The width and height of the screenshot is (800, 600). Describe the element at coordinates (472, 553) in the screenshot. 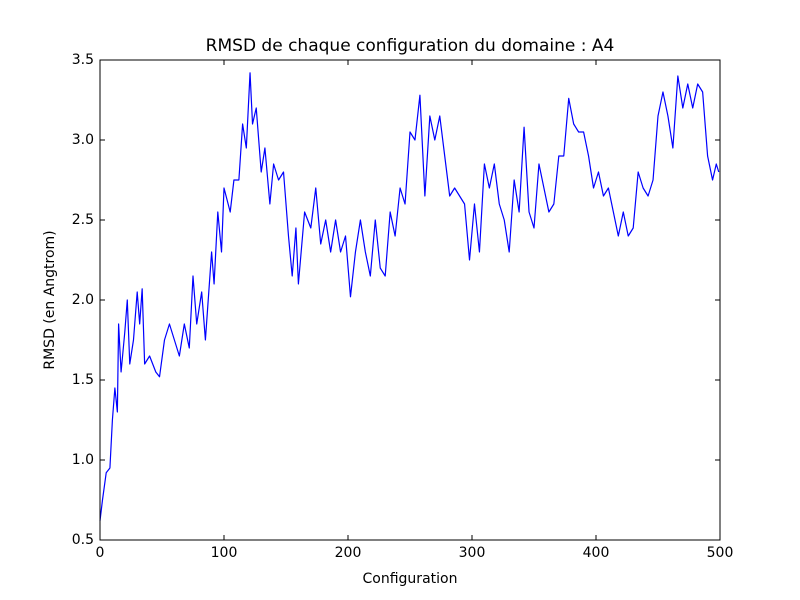

I see `x-tick-label: 300` at that location.